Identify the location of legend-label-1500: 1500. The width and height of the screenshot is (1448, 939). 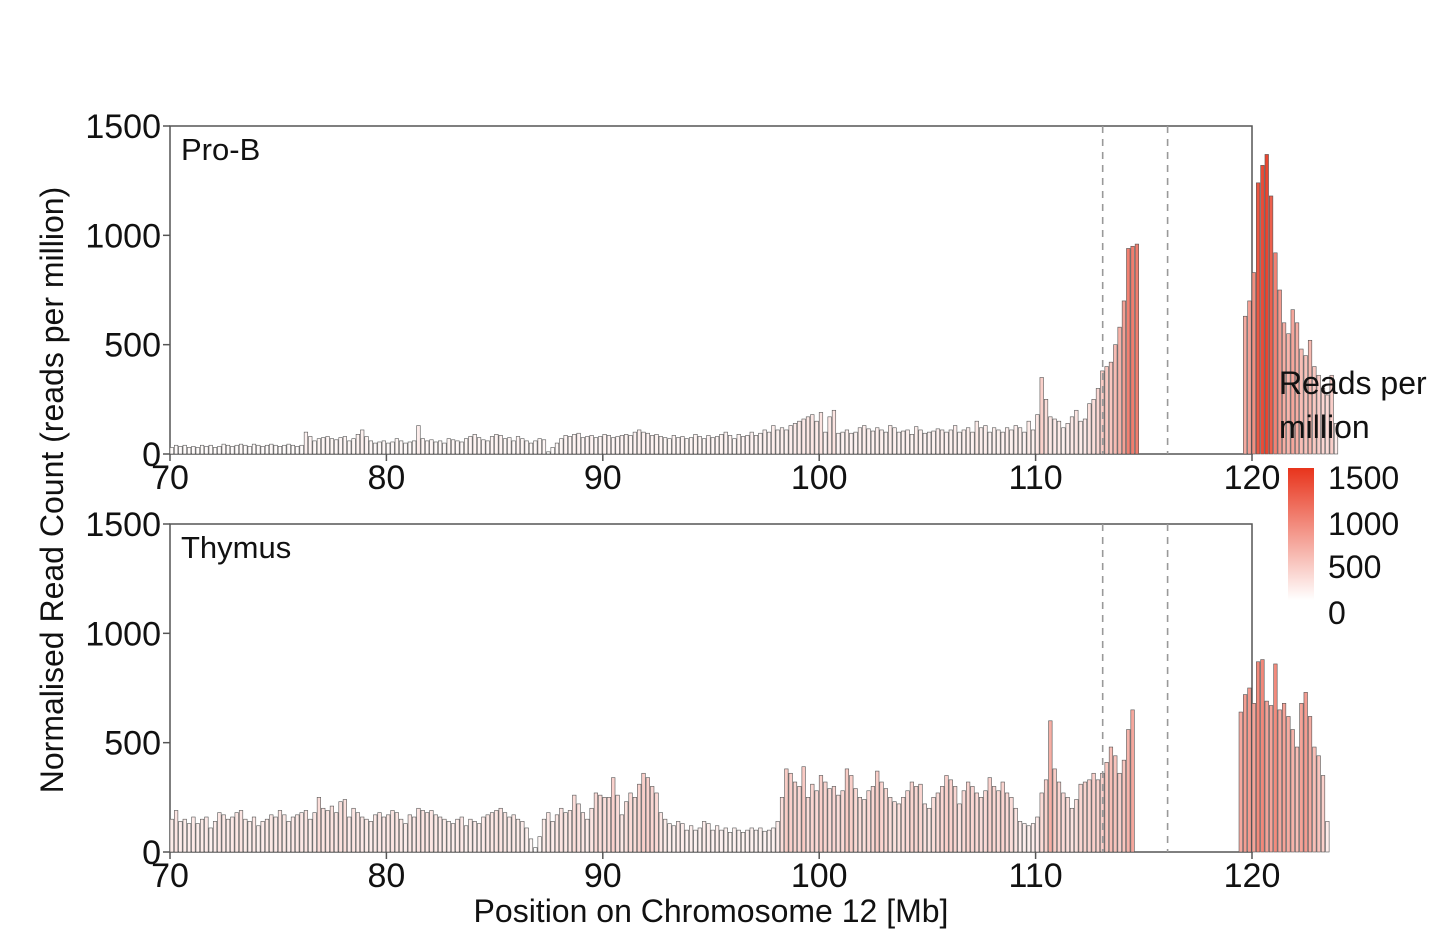
(1363, 478).